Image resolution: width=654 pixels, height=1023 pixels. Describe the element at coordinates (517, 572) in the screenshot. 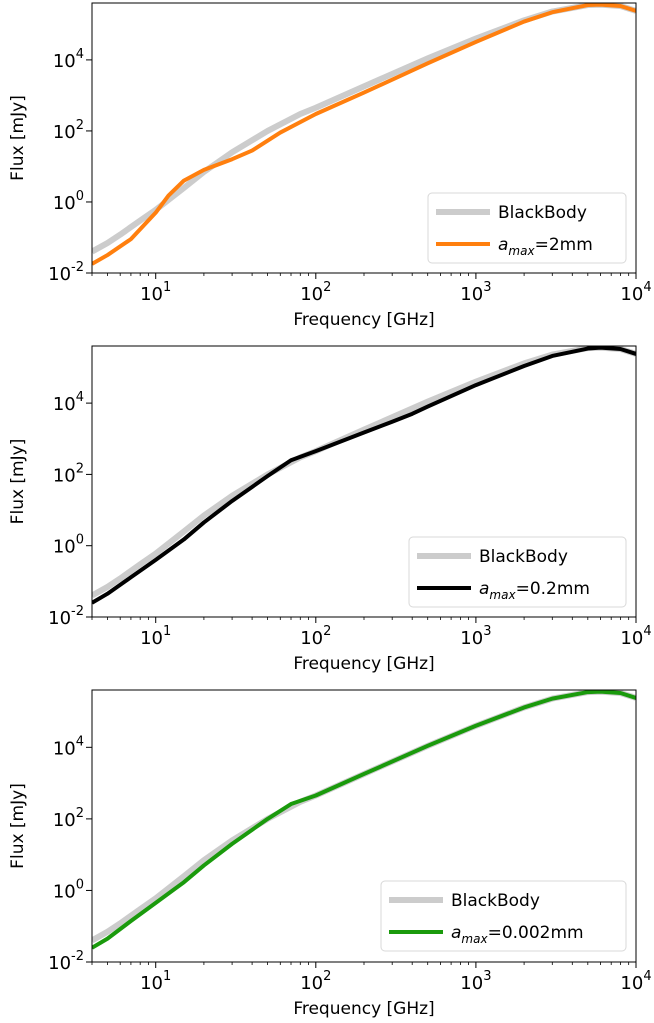

I see `legend: BlackBody amax=0.2mm` at that location.